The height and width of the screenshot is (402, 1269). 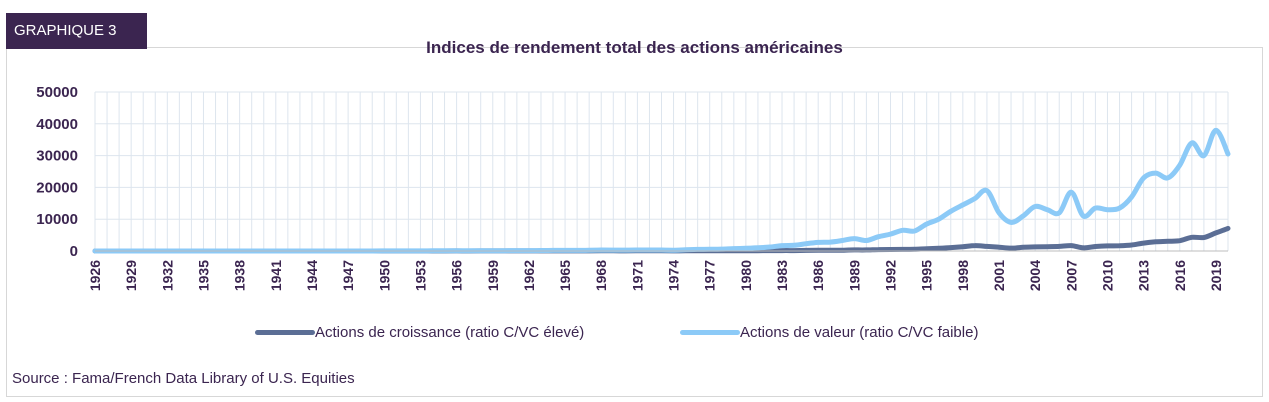 I want to click on x-tick-label: 2010, so click(x=1107, y=275).